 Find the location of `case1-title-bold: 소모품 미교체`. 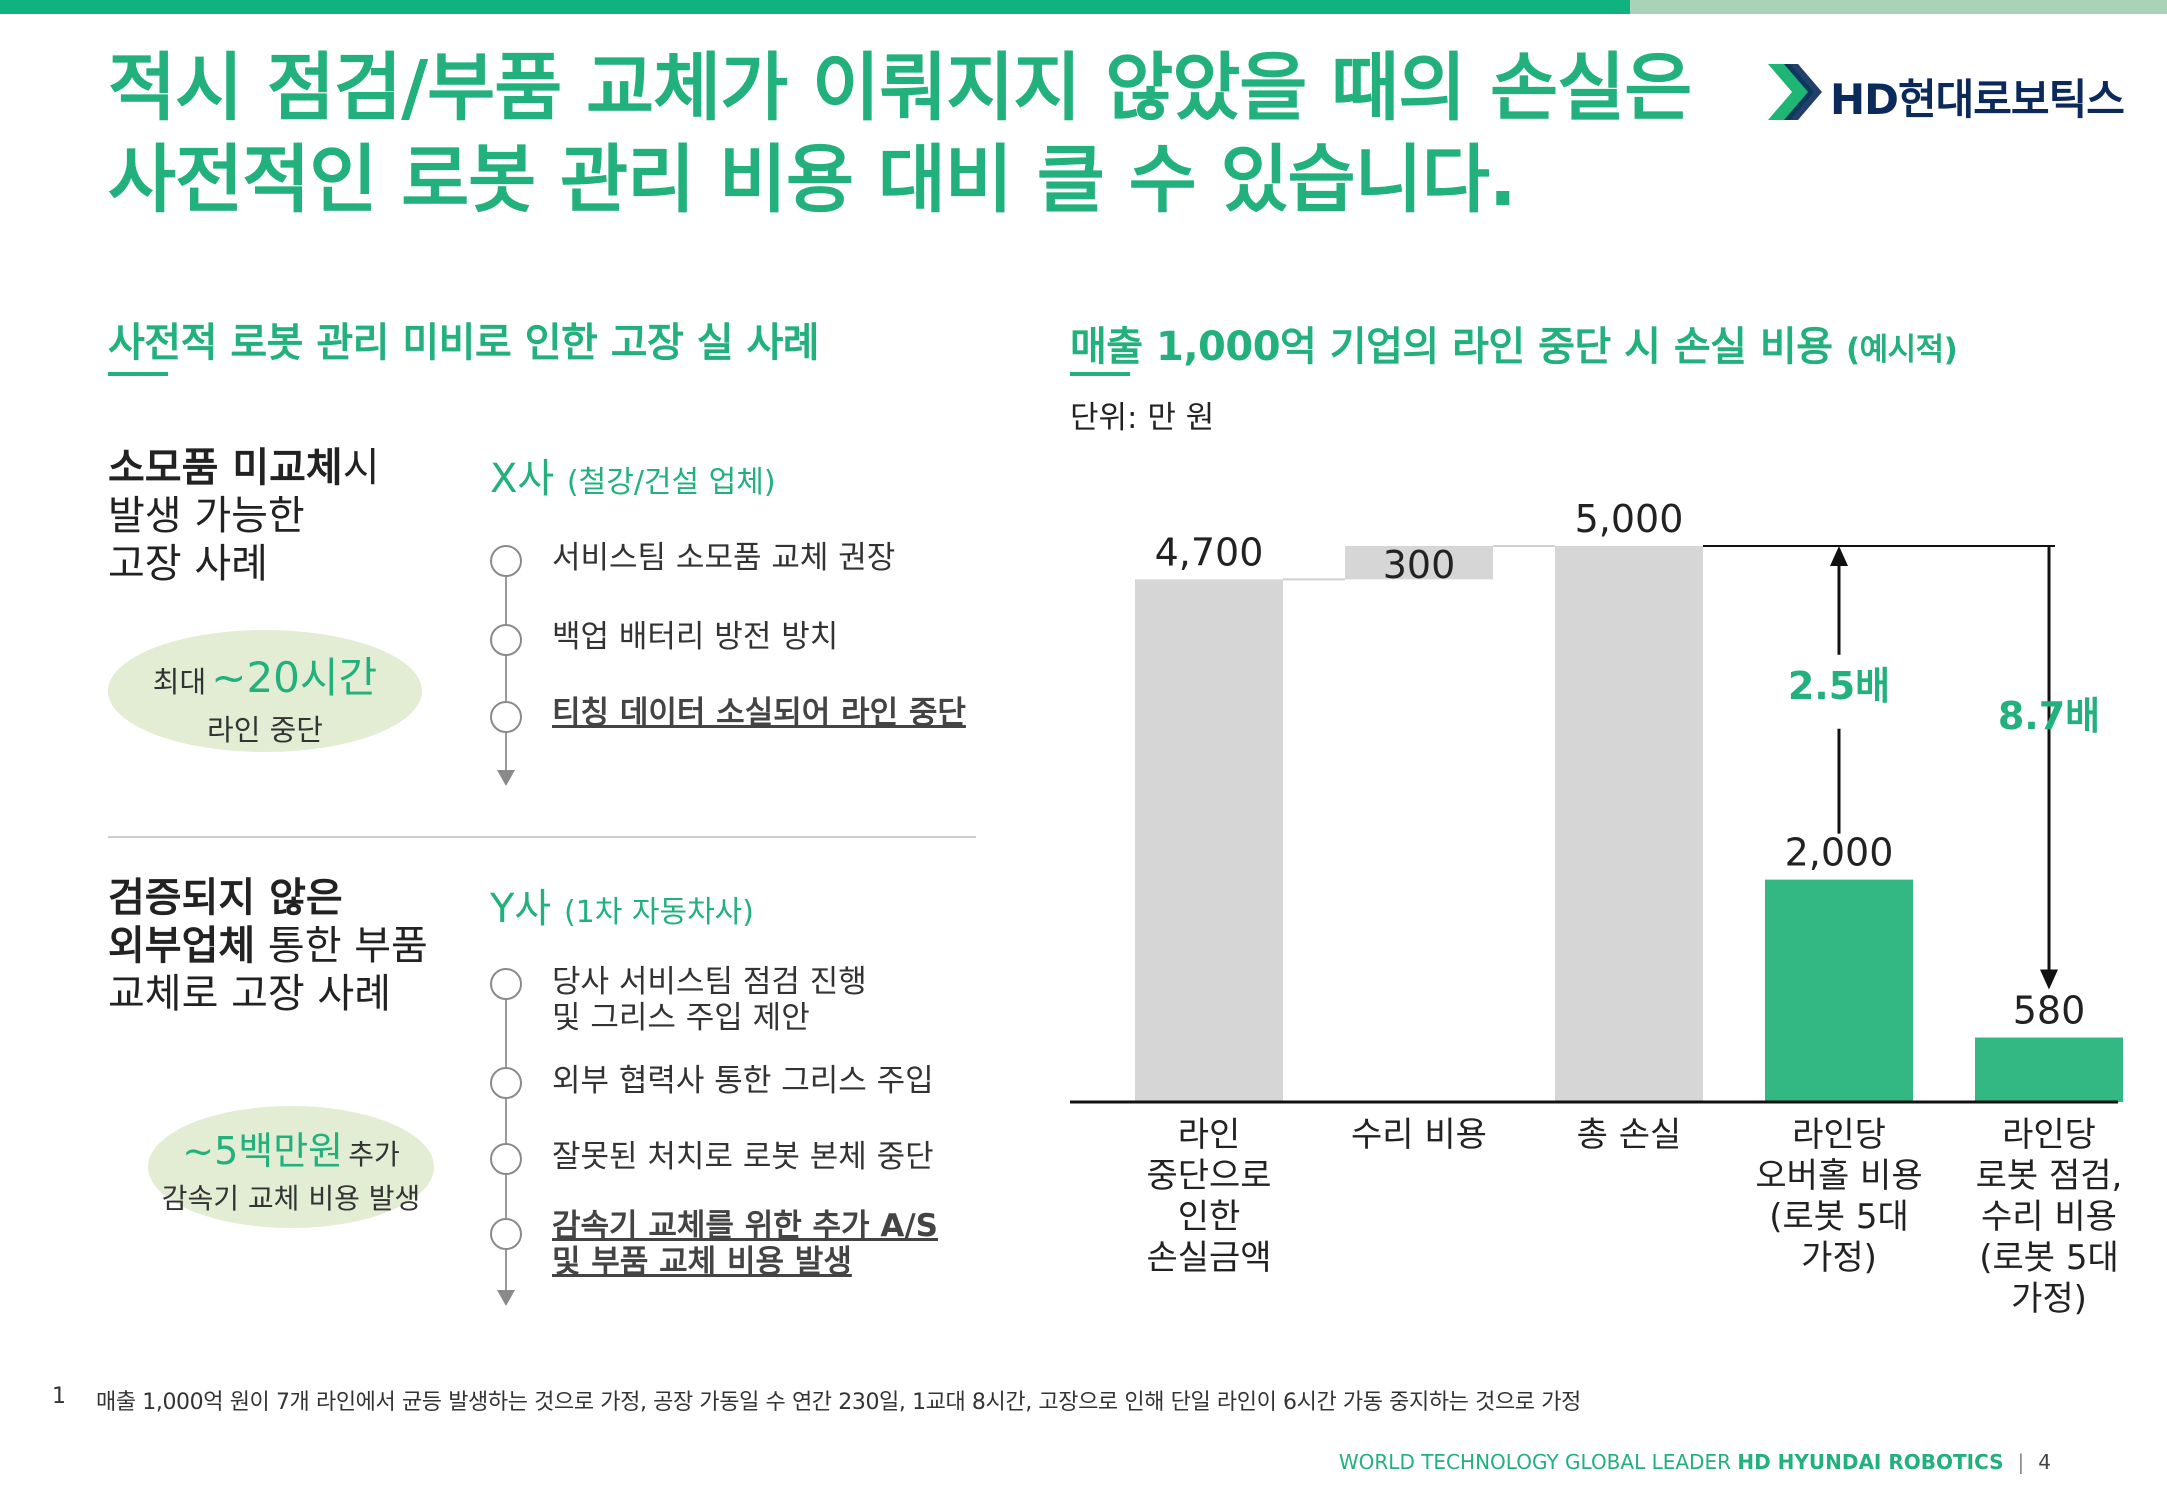

case1-title-bold: 소모품 미교체 is located at coordinates (225, 468).